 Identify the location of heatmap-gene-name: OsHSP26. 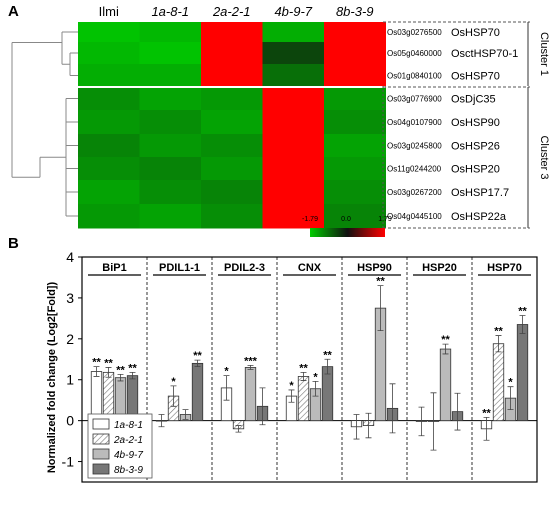
(475, 147).